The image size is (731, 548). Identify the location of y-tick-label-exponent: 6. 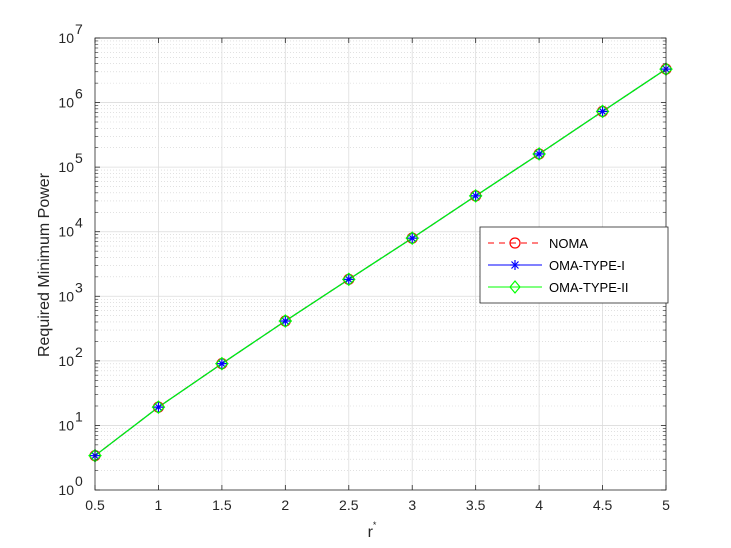
(79, 94).